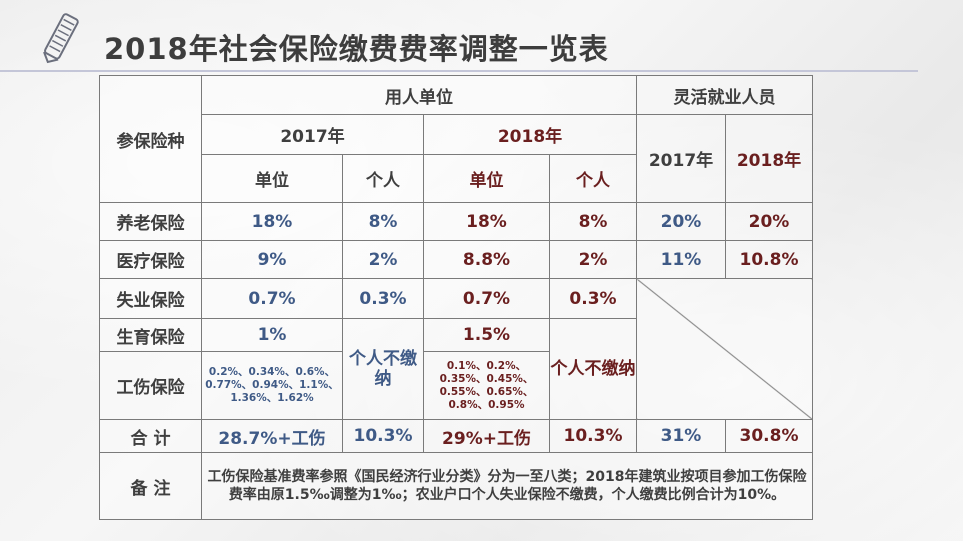 The width and height of the screenshot is (963, 541). Describe the element at coordinates (150, 486) in the screenshot. I see `note-label: 备 注` at that location.